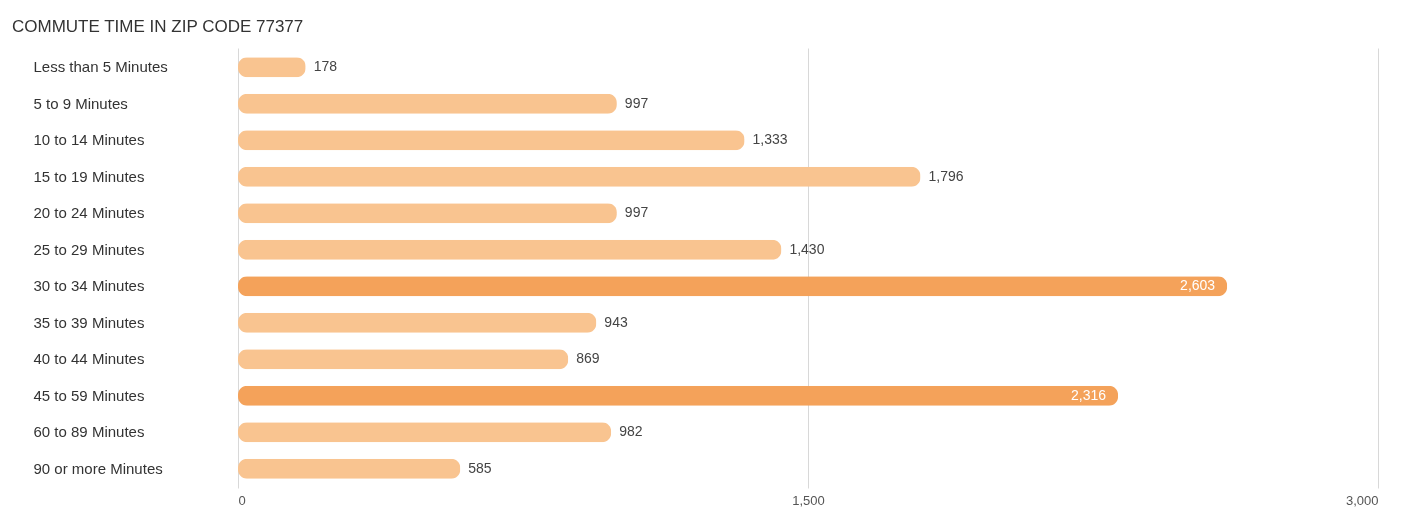 This screenshot has width=1406, height=522. Describe the element at coordinates (631, 431) in the screenshot. I see `data-label: 982` at that location.